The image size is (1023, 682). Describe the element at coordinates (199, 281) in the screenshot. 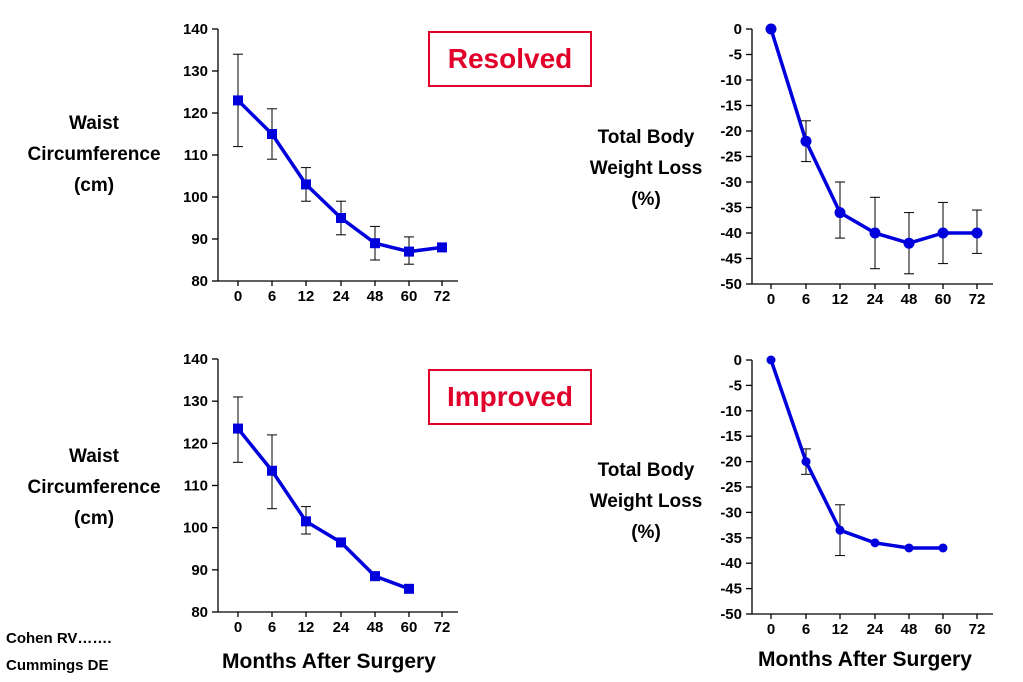

I see `chart-1-y-tick-label-0: 80` at that location.